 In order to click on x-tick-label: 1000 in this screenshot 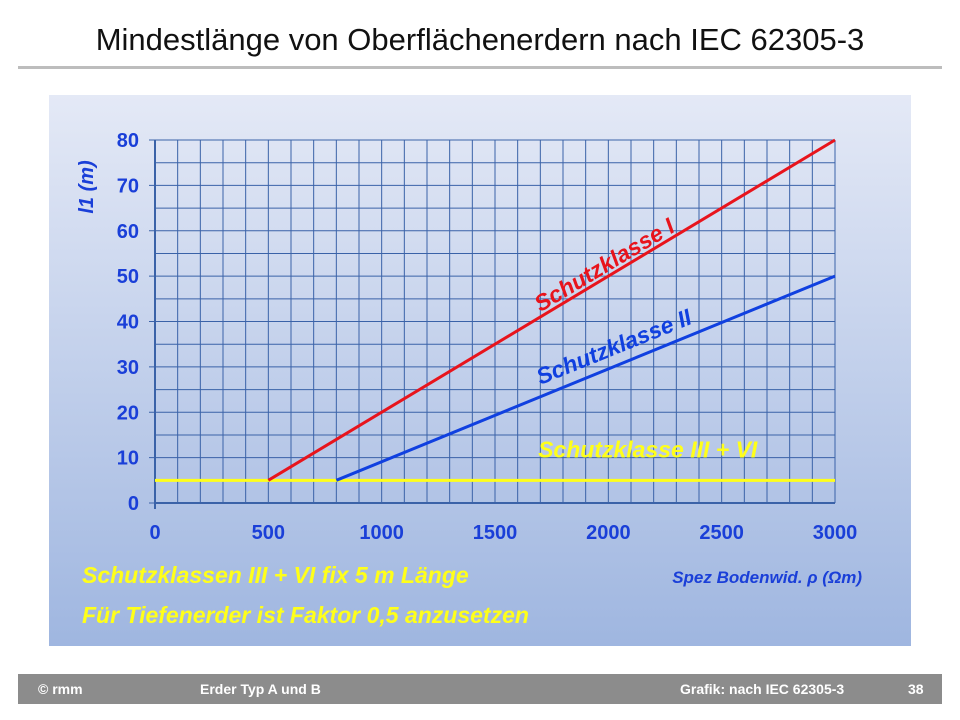, I will do `click(381, 533)`.